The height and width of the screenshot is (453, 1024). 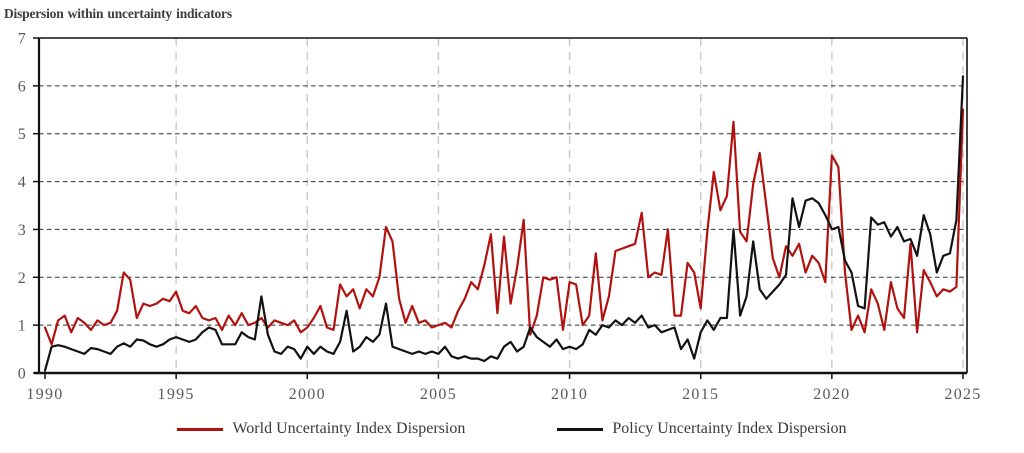 What do you see at coordinates (307, 394) in the screenshot?
I see `x-tick-label: 2000` at bounding box center [307, 394].